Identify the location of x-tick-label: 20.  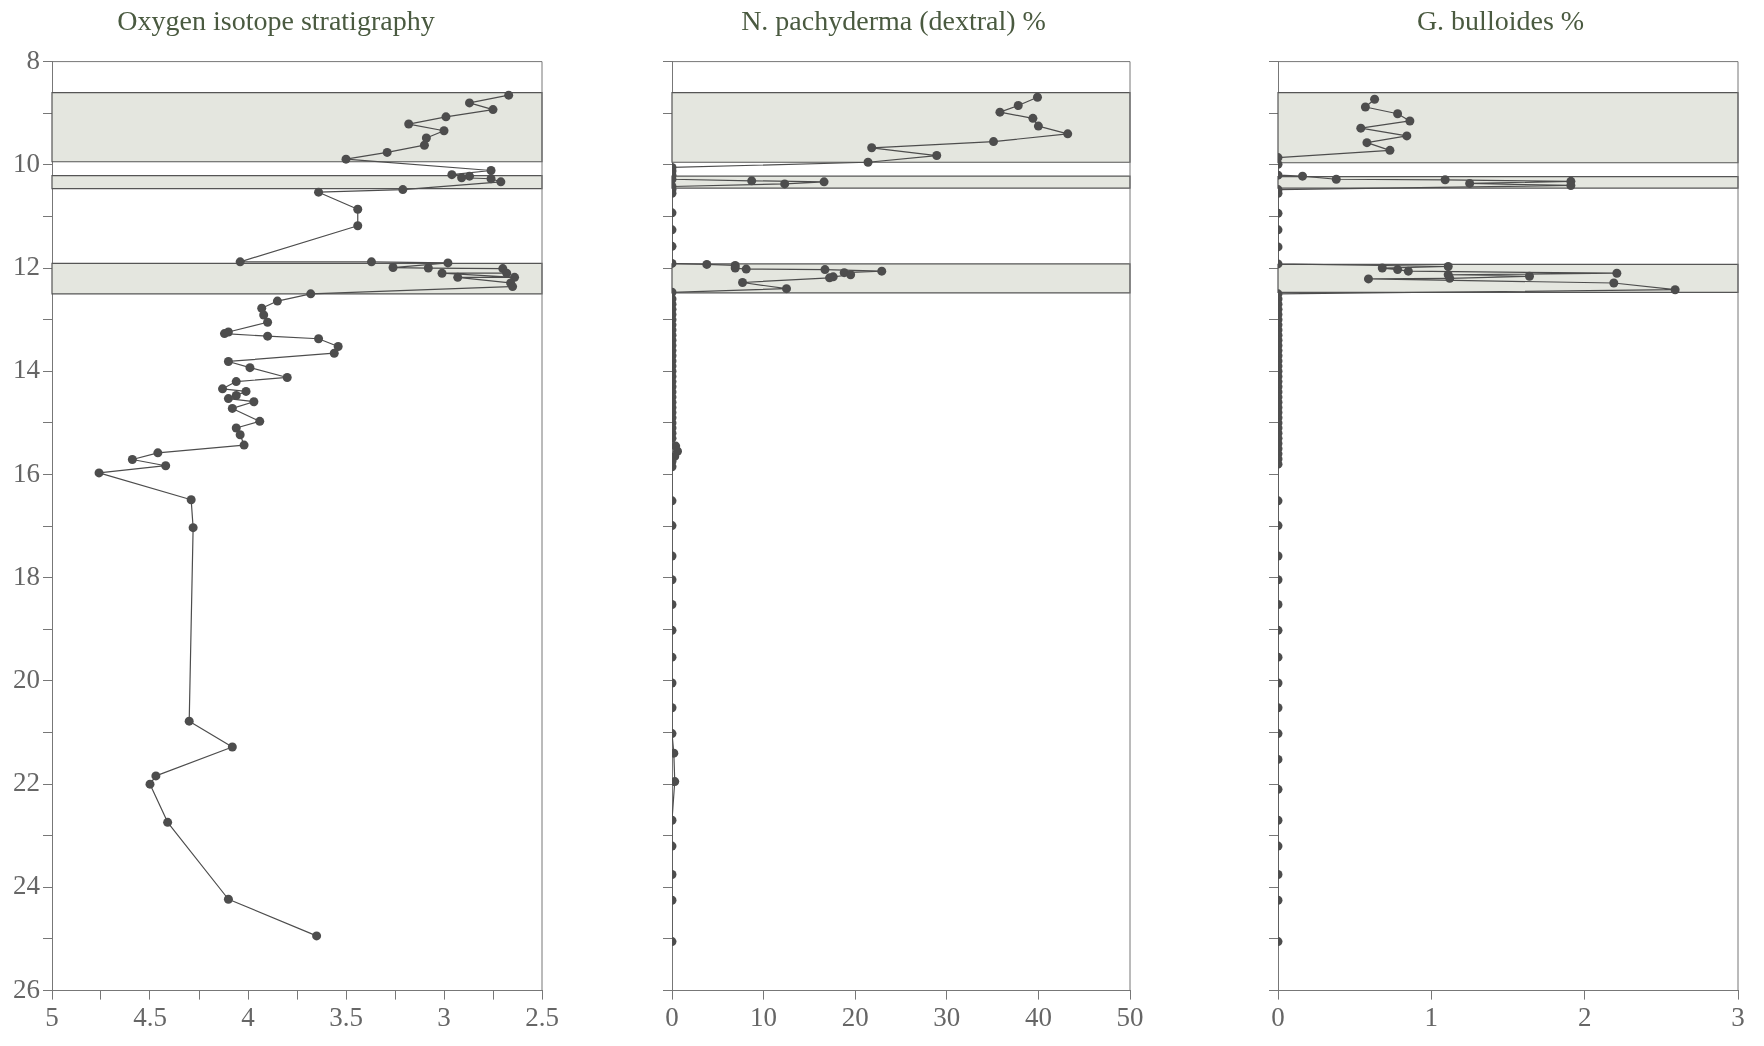
(855, 1016).